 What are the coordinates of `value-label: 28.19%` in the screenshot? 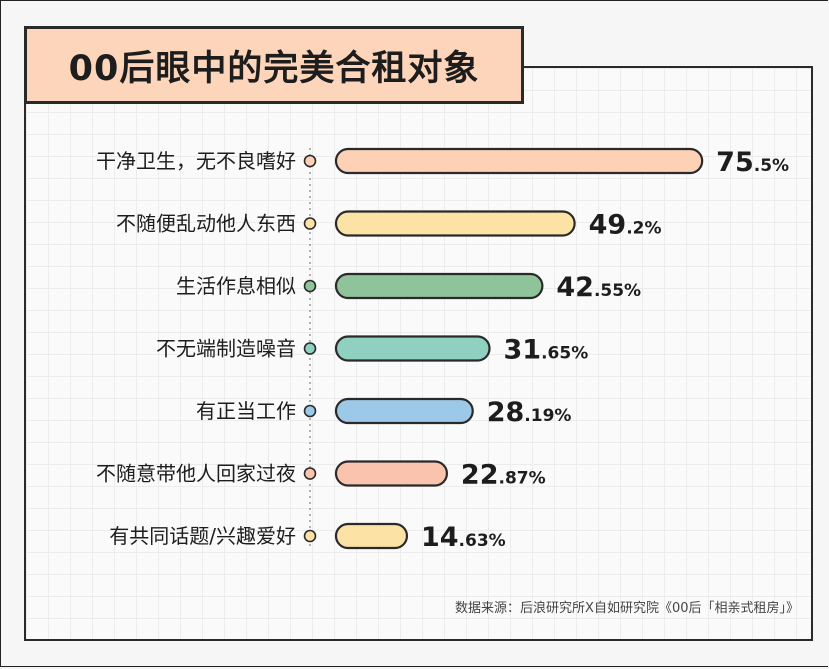 It's located at (529, 412).